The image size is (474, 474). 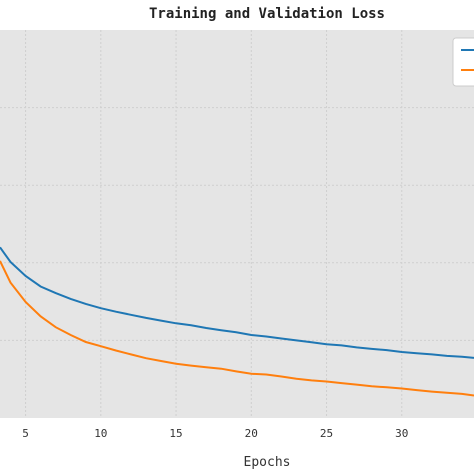 I want to click on chart-title: Training and Validation Loss, so click(x=267, y=14).